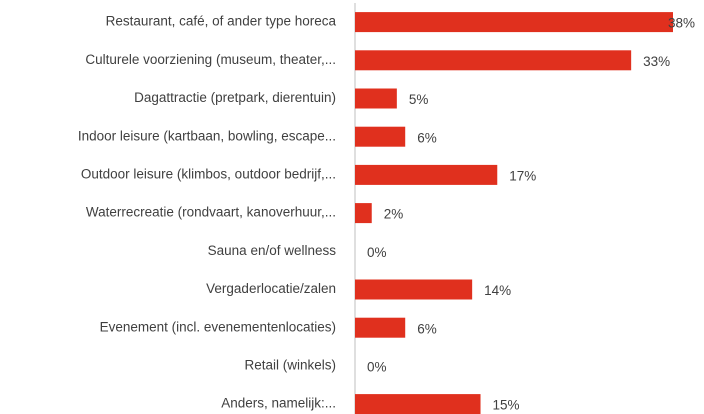 This screenshot has height=414, width=704. I want to click on y-tick-label: Retail (winkels), so click(290, 364).